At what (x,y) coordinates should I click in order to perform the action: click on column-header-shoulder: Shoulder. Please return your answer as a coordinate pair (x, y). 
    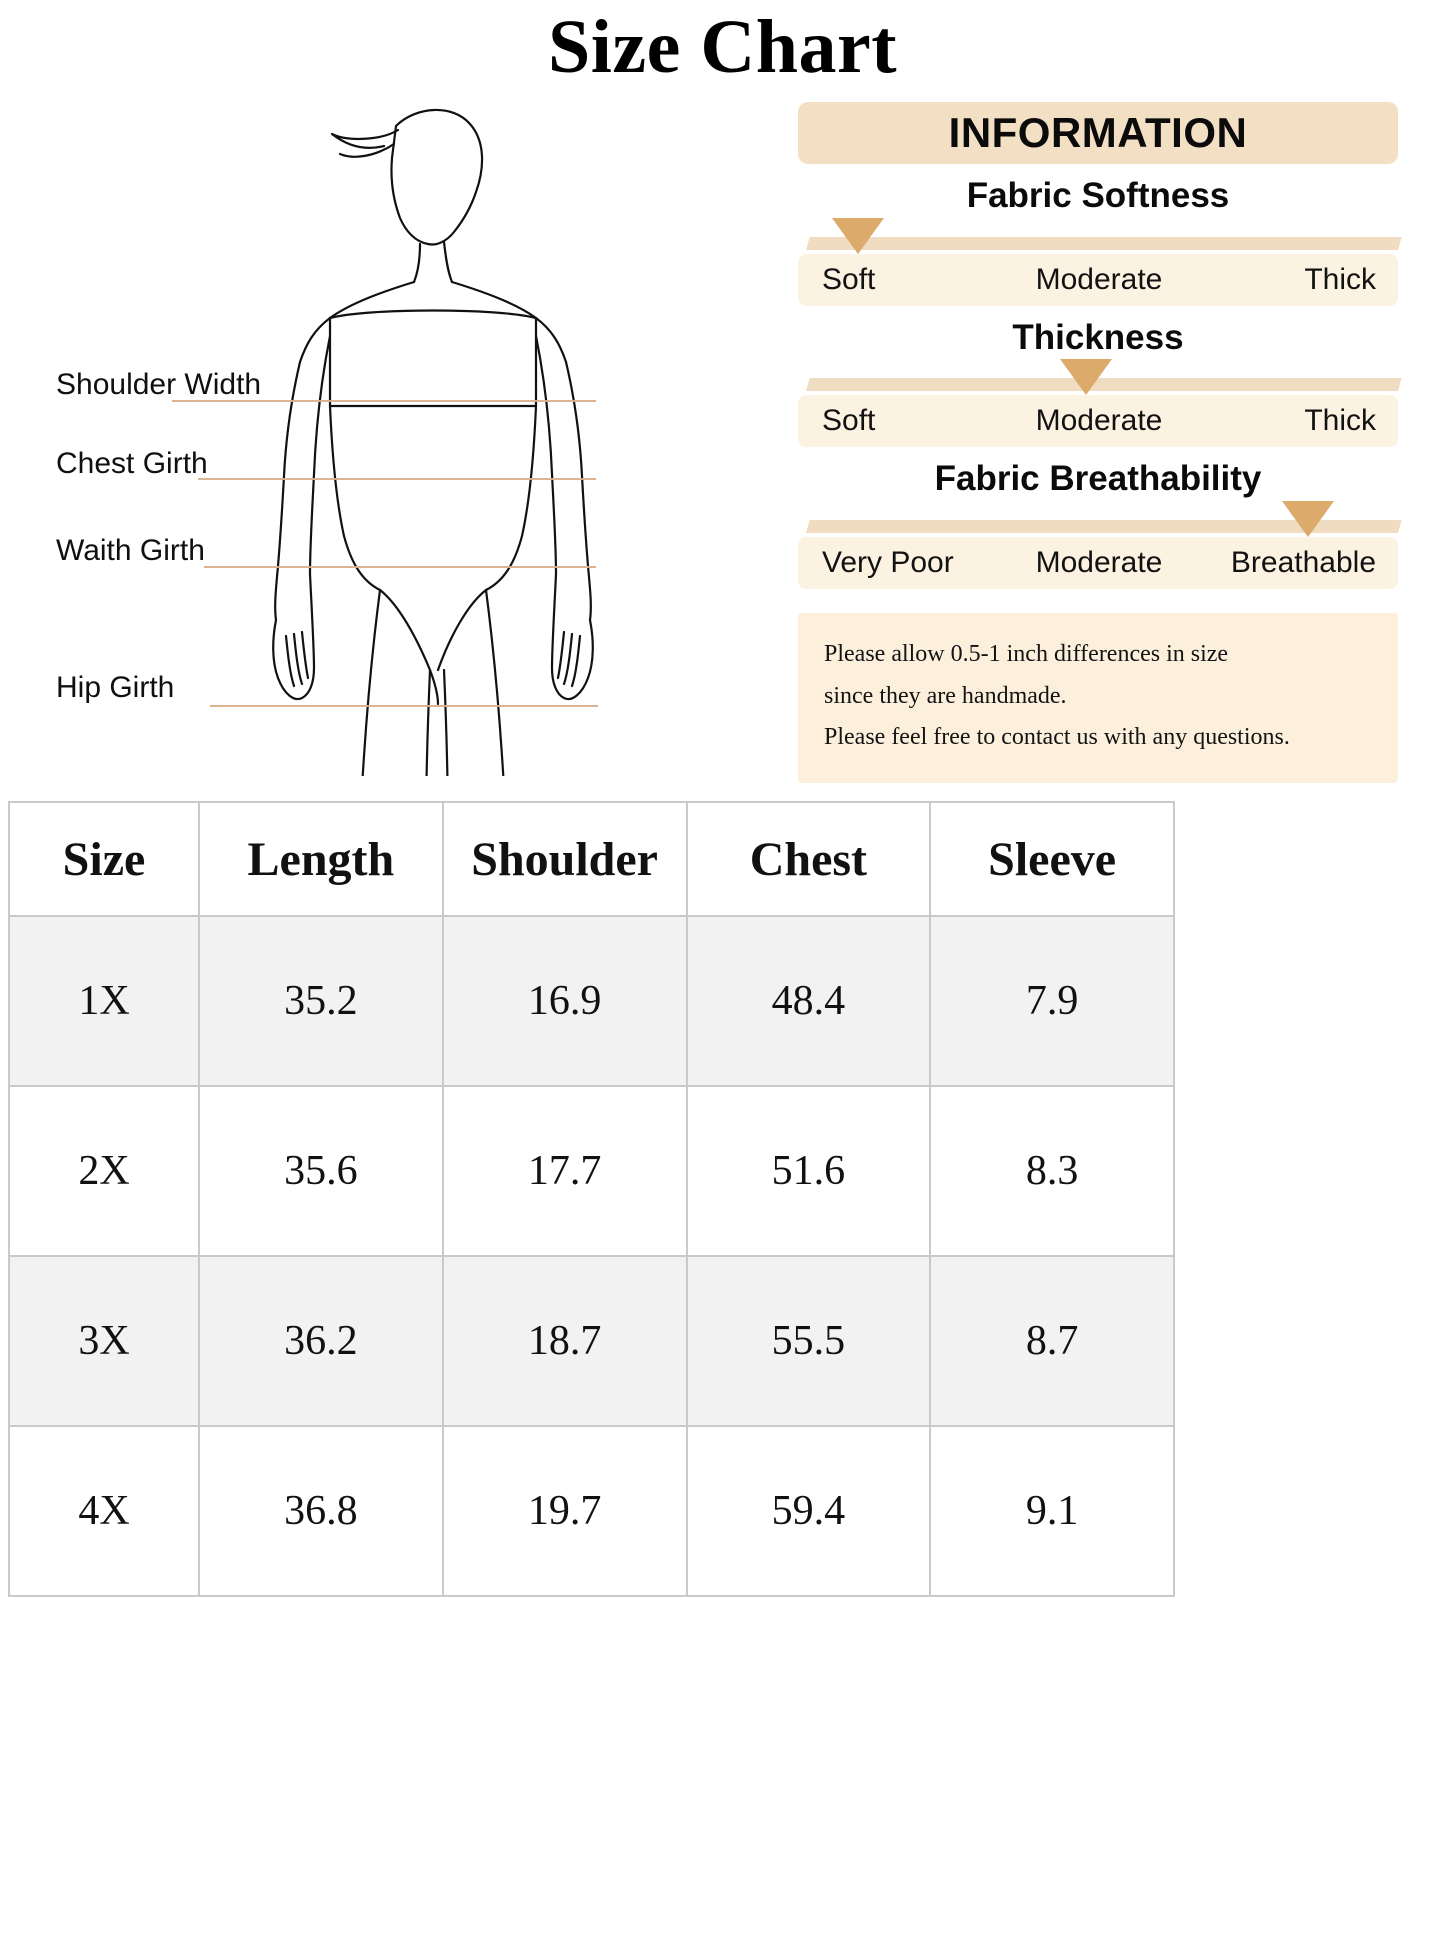
    Looking at the image, I should click on (564, 859).